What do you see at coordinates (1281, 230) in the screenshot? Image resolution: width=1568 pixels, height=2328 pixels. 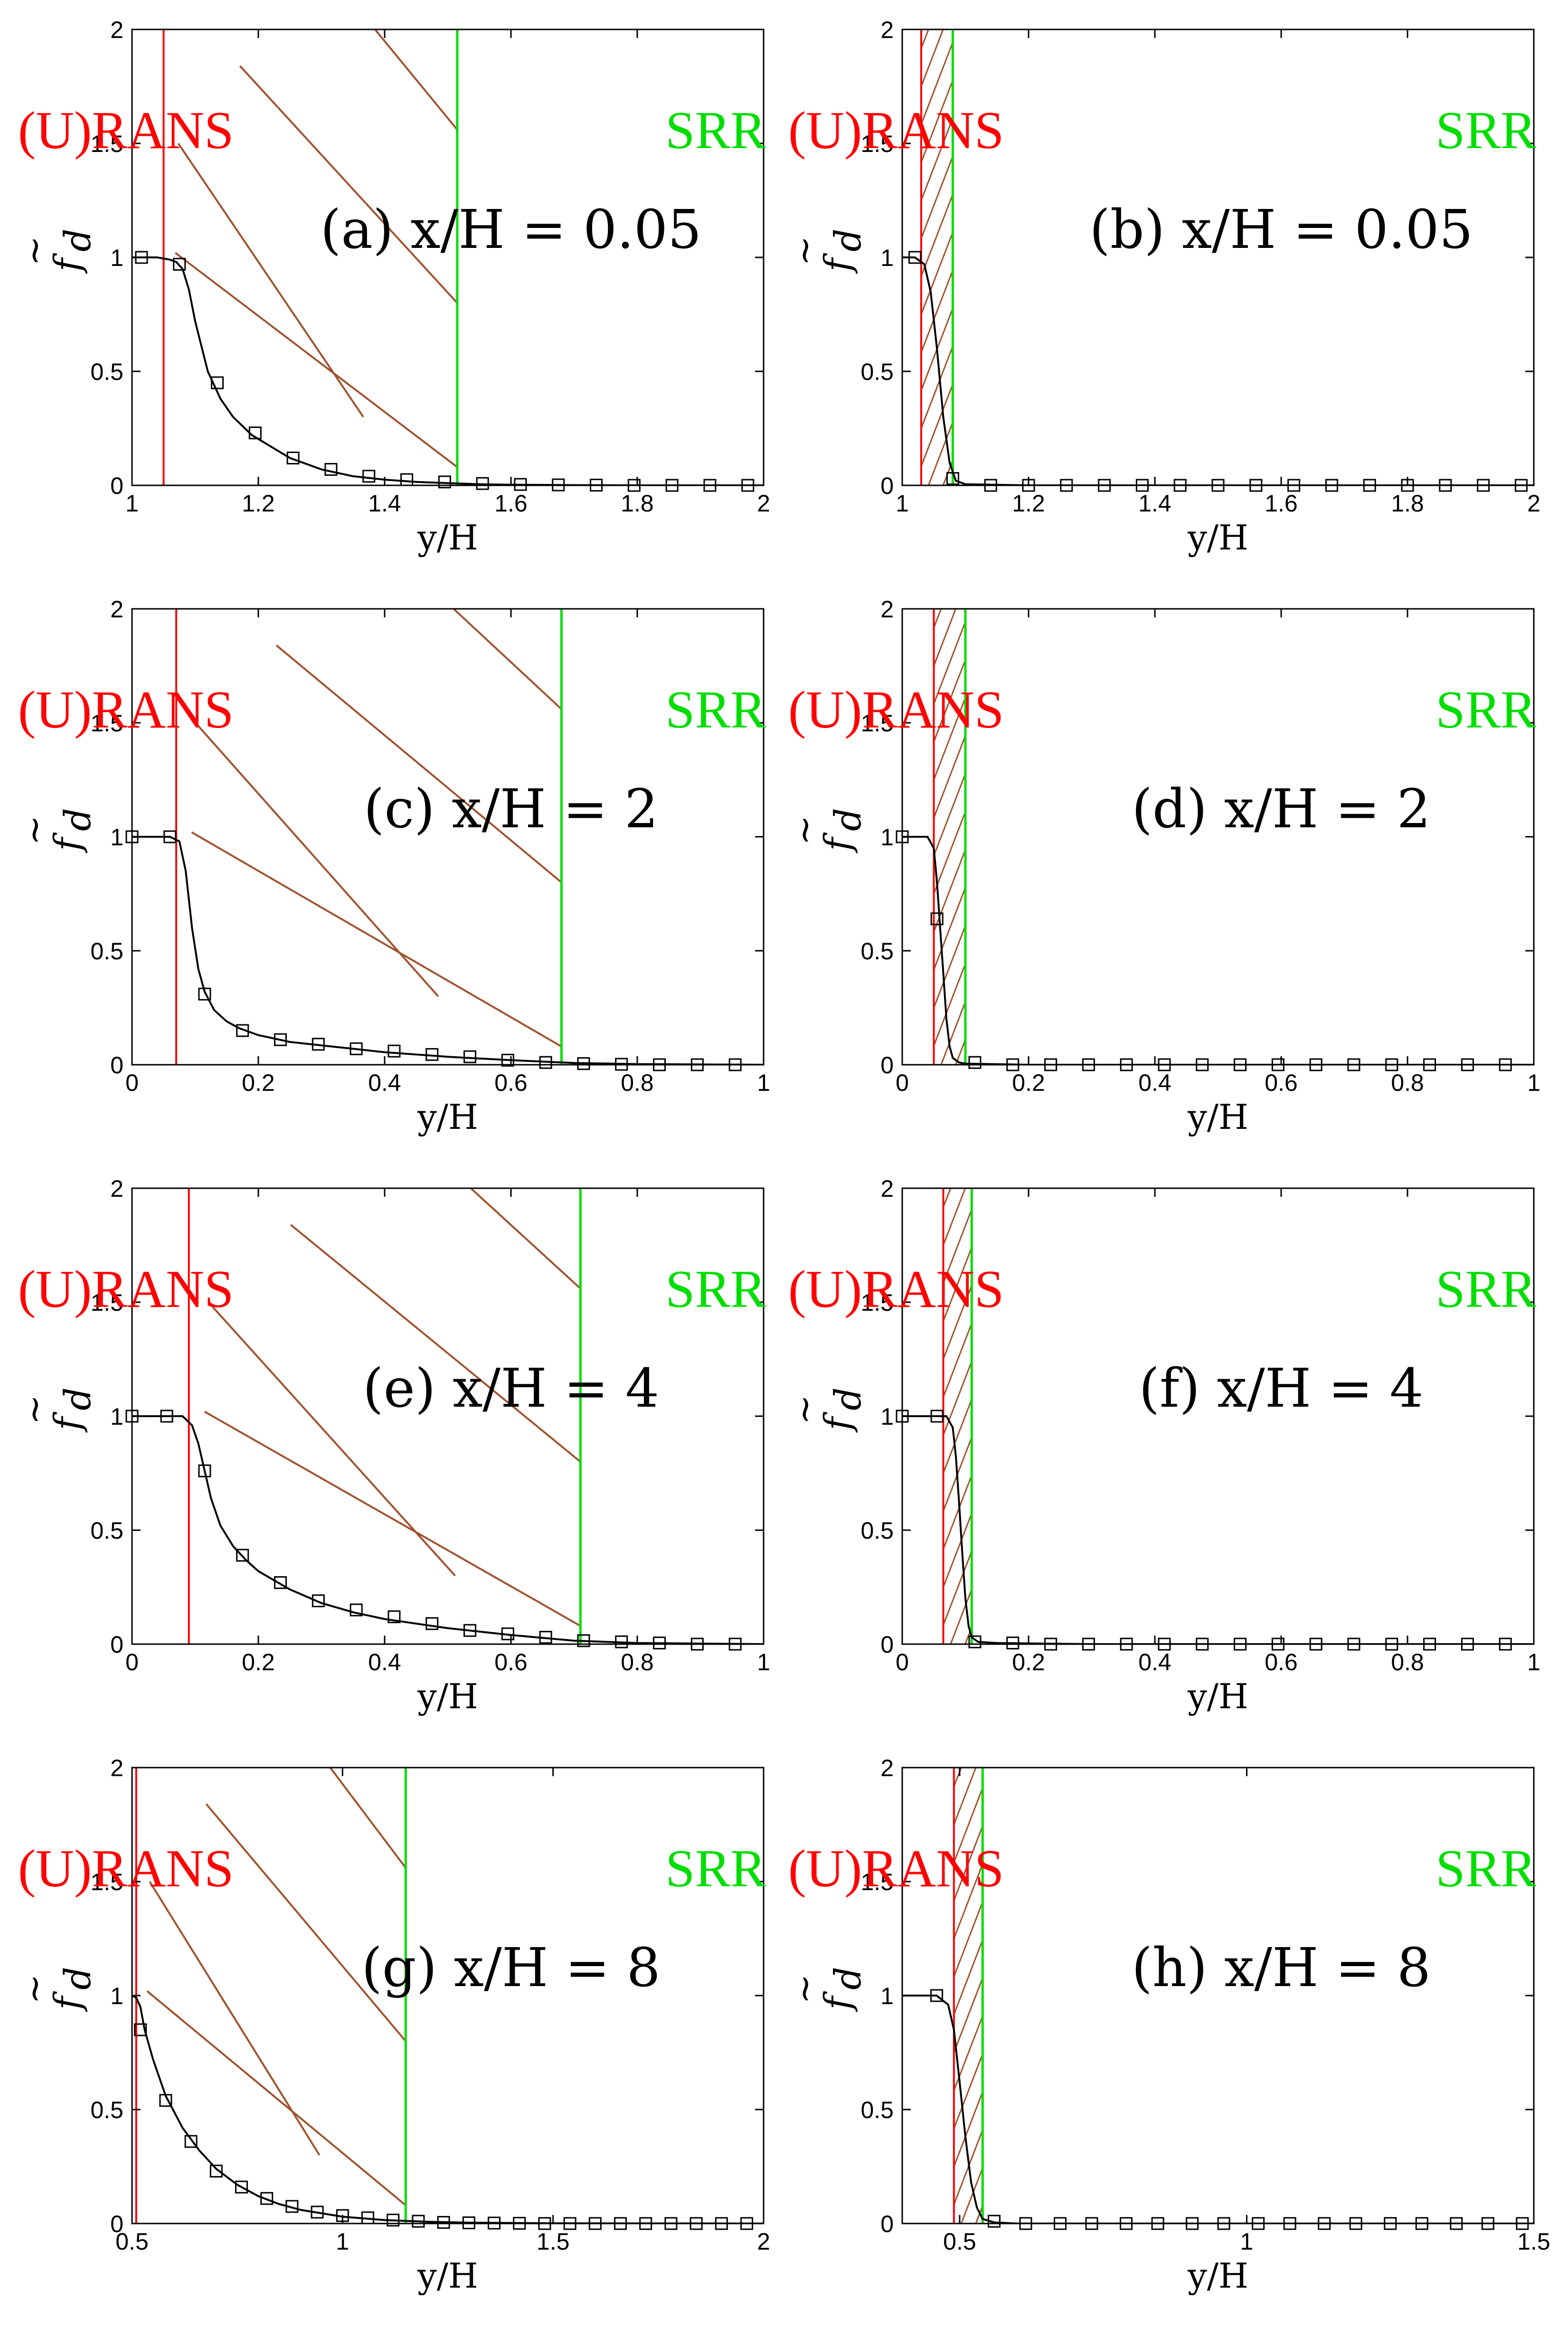 I see `panel-label: (b) x/H = 0.05` at bounding box center [1281, 230].